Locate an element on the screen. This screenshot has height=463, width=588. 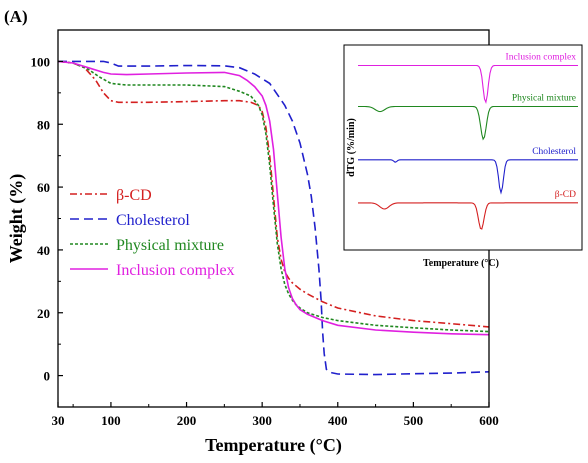
panel-label: (A) is located at coordinates (16, 16).